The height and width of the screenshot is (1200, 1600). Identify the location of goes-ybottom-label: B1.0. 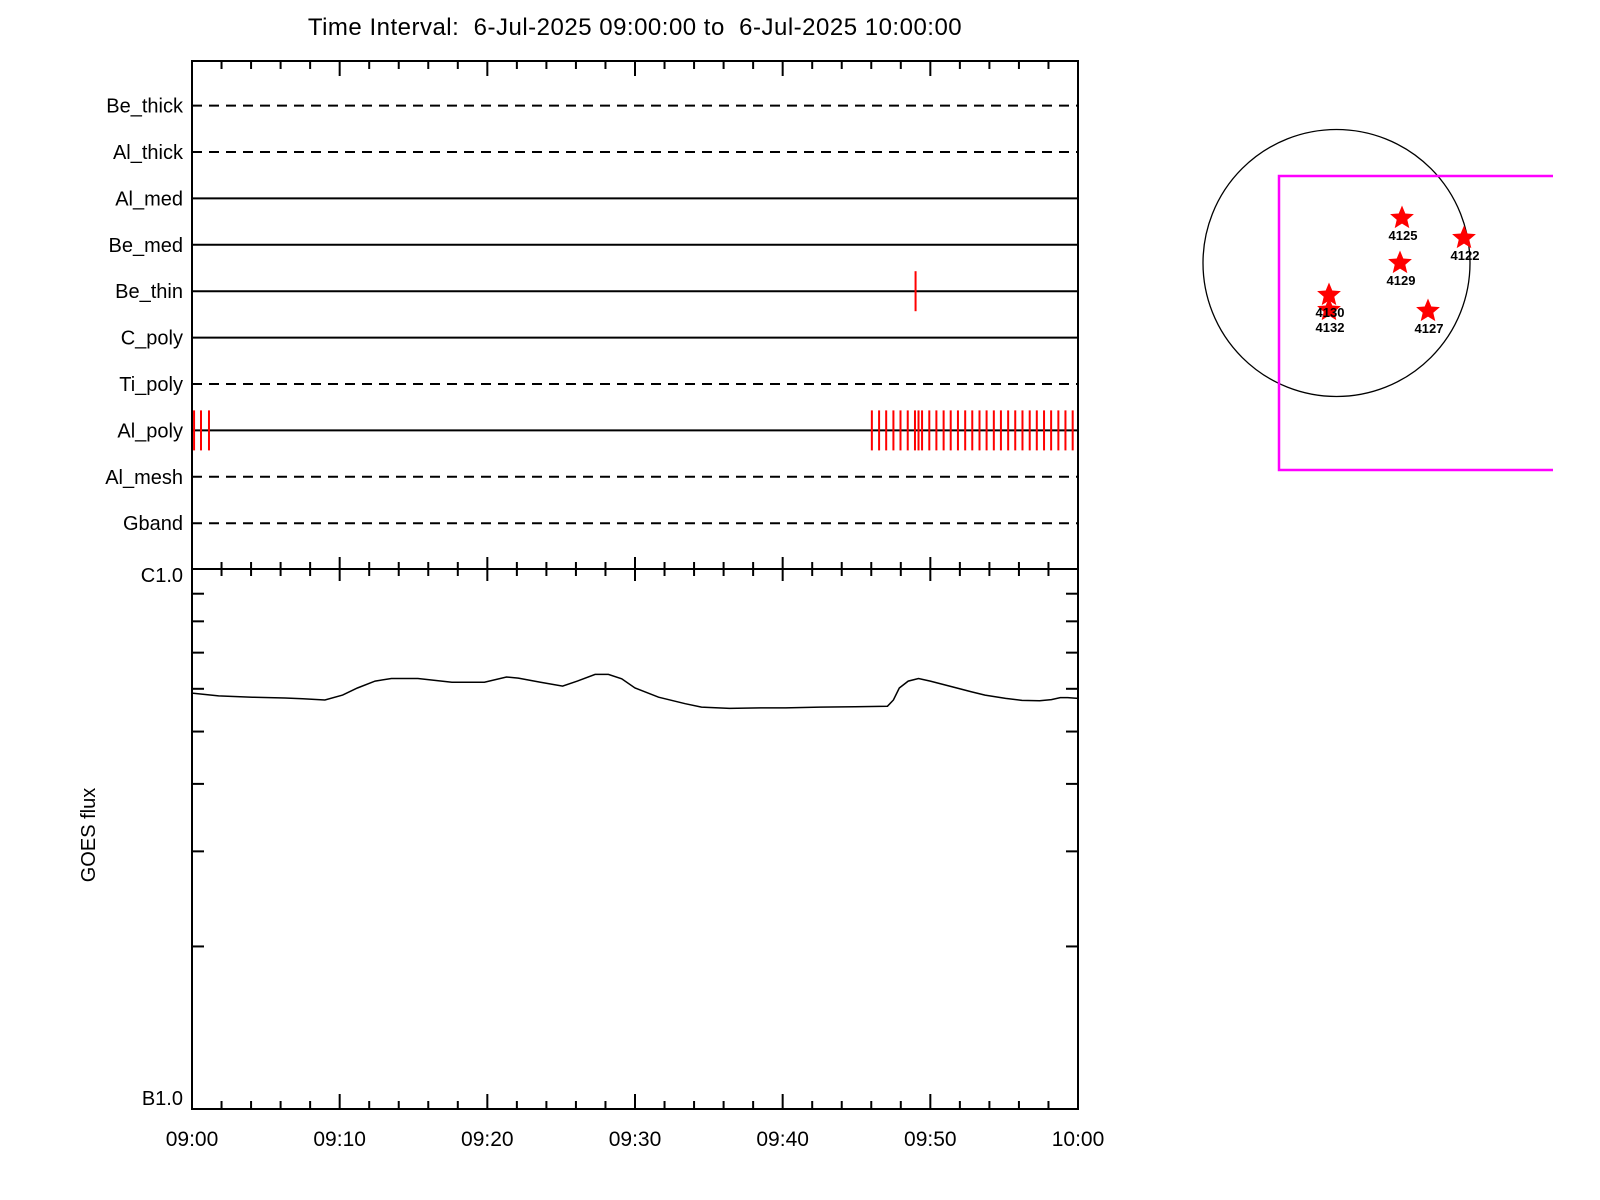
(162, 1099).